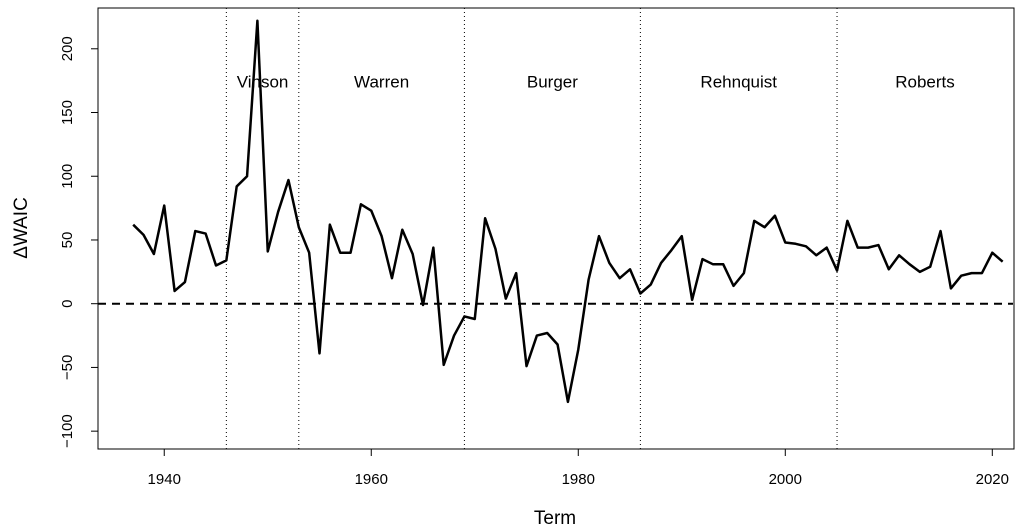 This screenshot has width=1015, height=532. Describe the element at coordinates (67, 48) in the screenshot. I see `y-tick-label: 200` at that location.